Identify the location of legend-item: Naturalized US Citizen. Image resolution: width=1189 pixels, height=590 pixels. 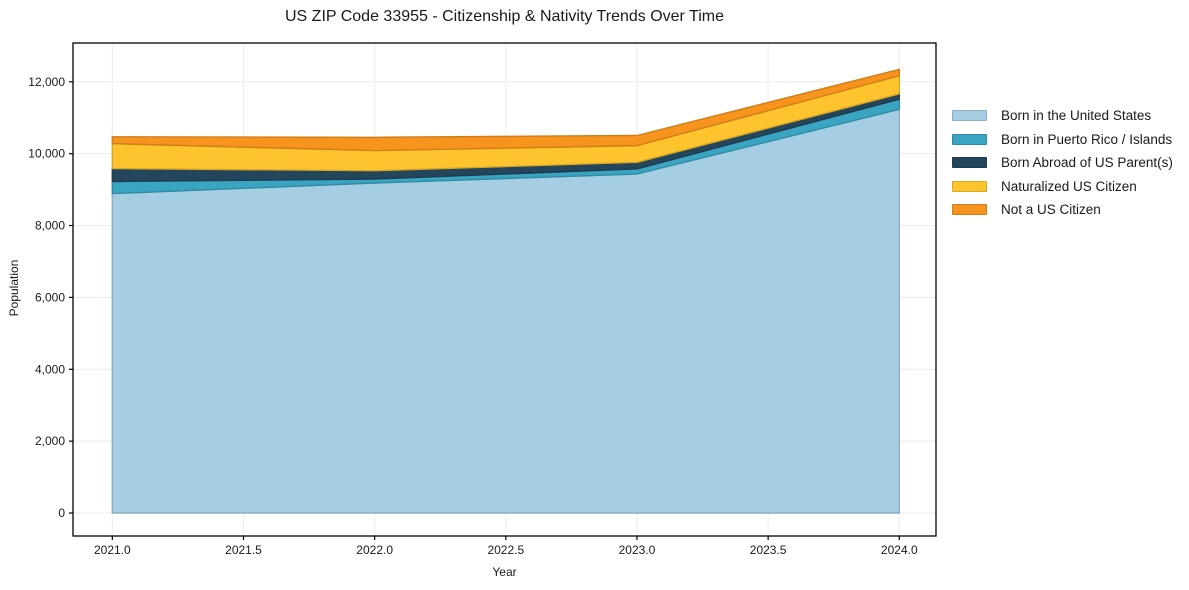
(1062, 187).